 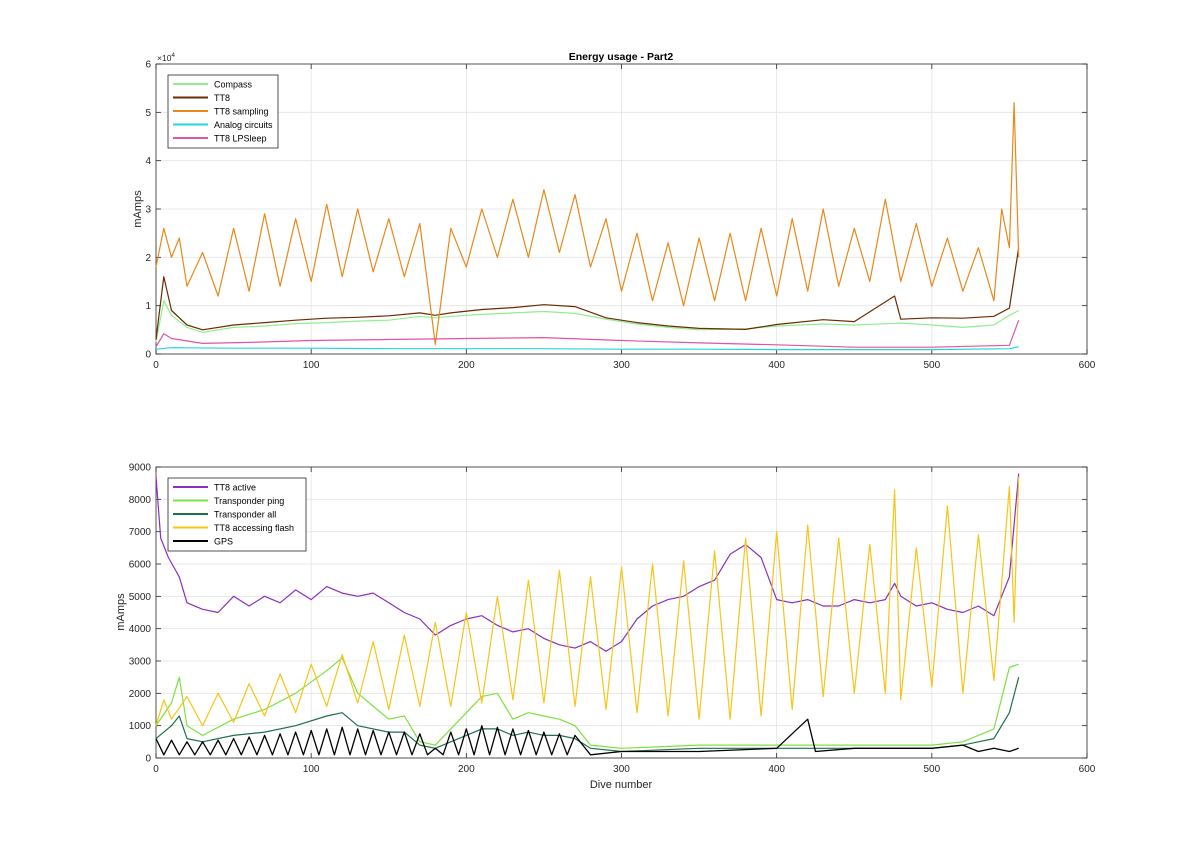 I want to click on y-tick-label: 4, so click(x=148, y=161).